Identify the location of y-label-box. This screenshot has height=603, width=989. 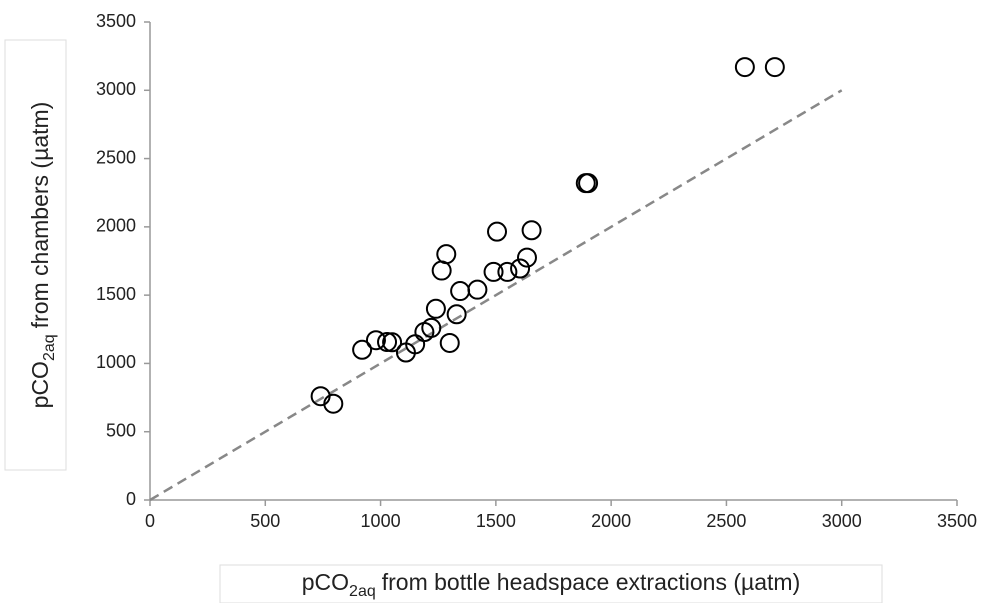
(35, 255).